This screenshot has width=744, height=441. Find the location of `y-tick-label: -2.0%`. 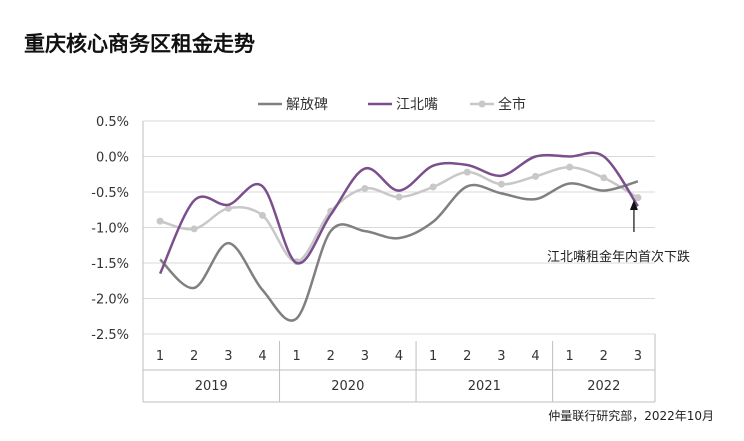

y-tick-label: -2.0% is located at coordinates (110, 300).